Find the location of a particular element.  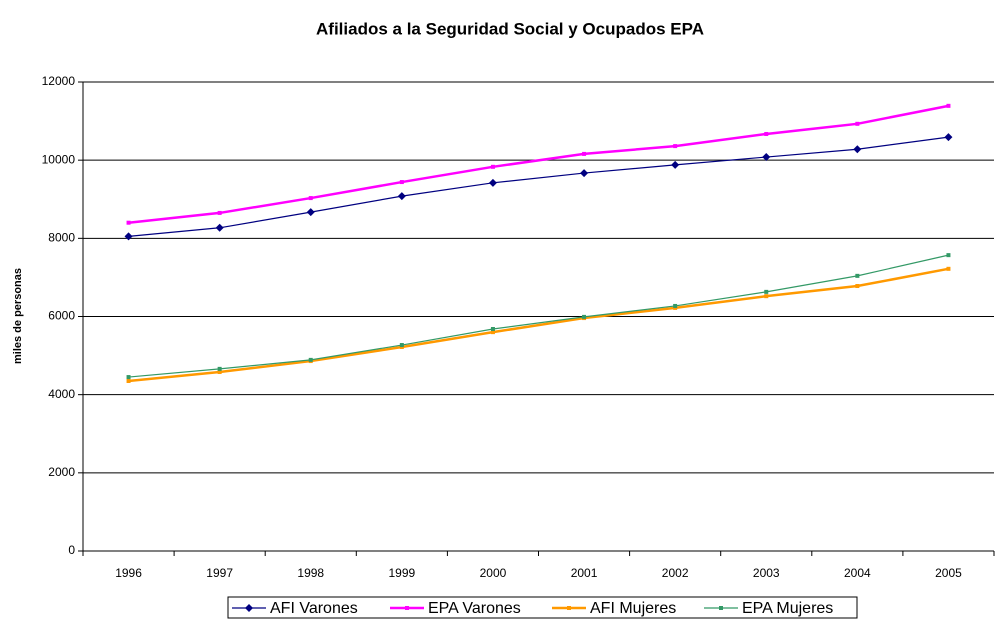

y-tick-label: 8000 is located at coordinates (61, 238).